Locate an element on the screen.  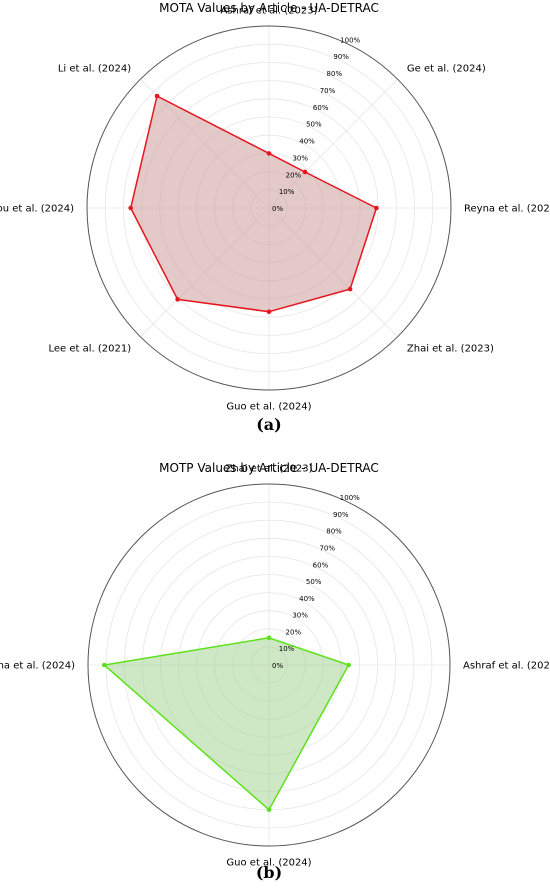
figure-caption: (b) is located at coordinates (269, 872).